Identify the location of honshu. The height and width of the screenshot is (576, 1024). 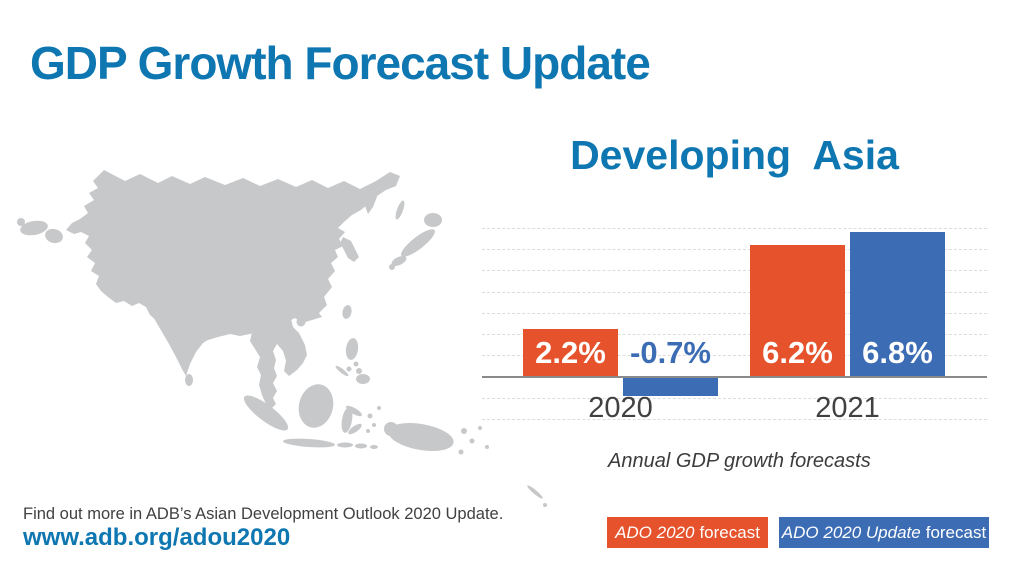
(418, 243).